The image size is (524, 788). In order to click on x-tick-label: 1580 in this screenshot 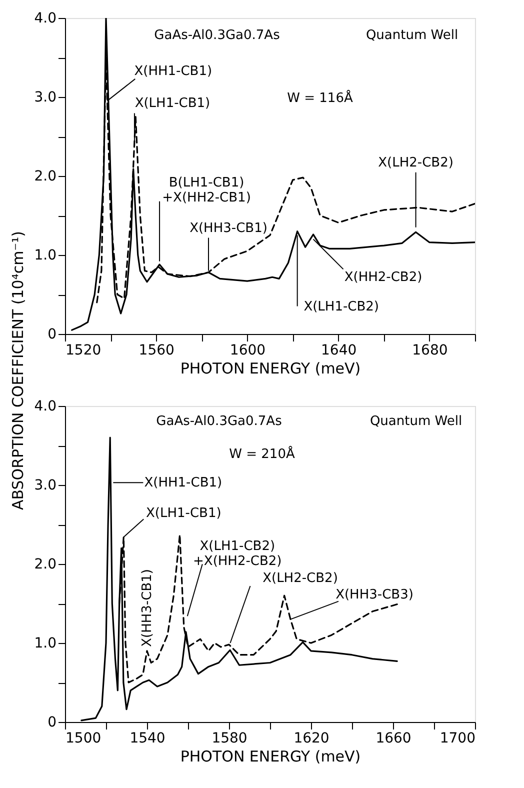, I will do `click(230, 738)`.